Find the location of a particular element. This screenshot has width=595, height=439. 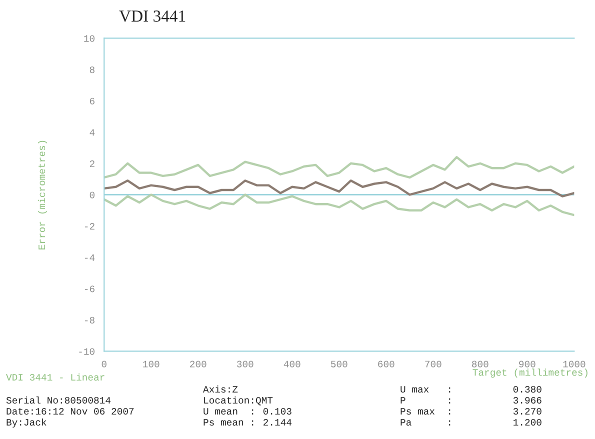

text: 0.103 is located at coordinates (277, 411).